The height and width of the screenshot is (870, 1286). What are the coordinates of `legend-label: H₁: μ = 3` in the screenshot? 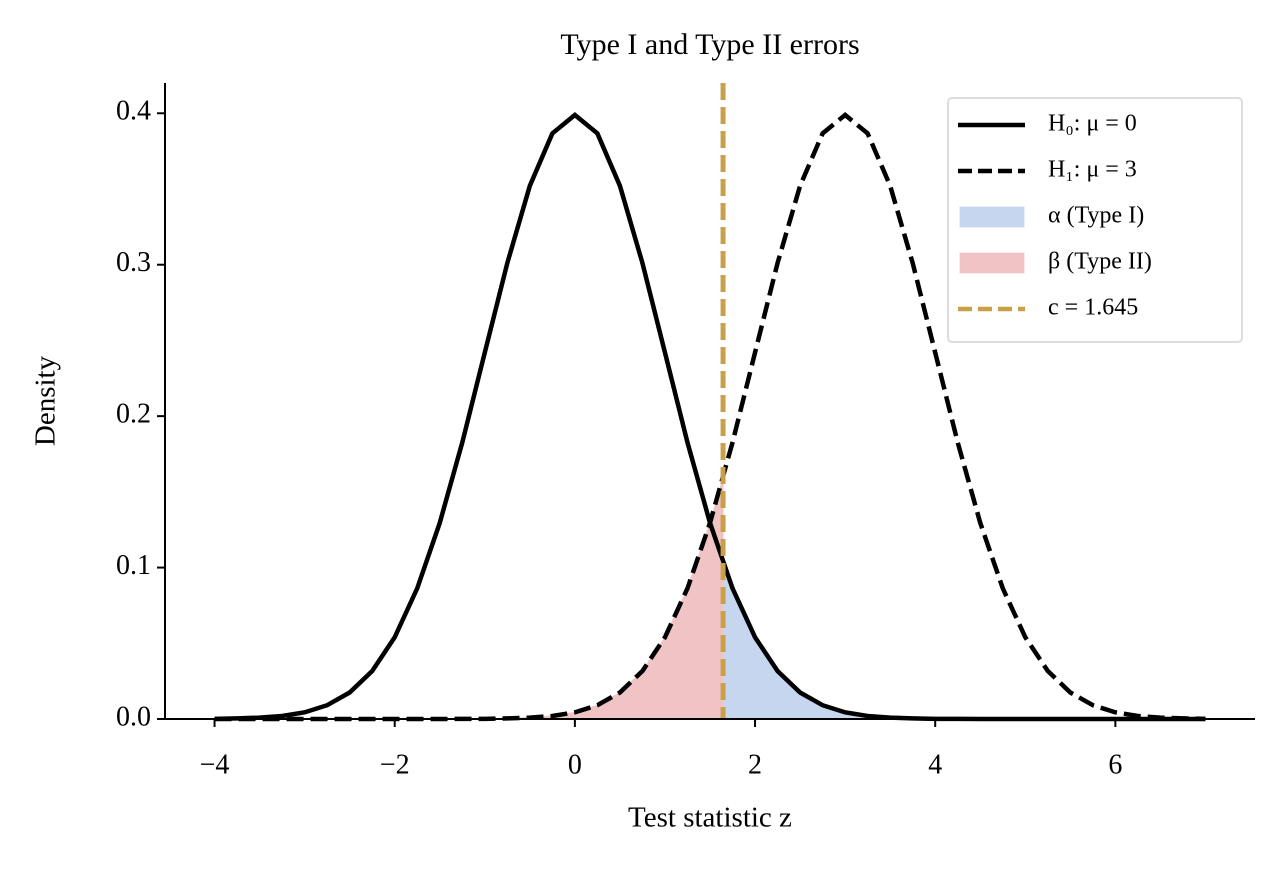 It's located at (1092, 170).